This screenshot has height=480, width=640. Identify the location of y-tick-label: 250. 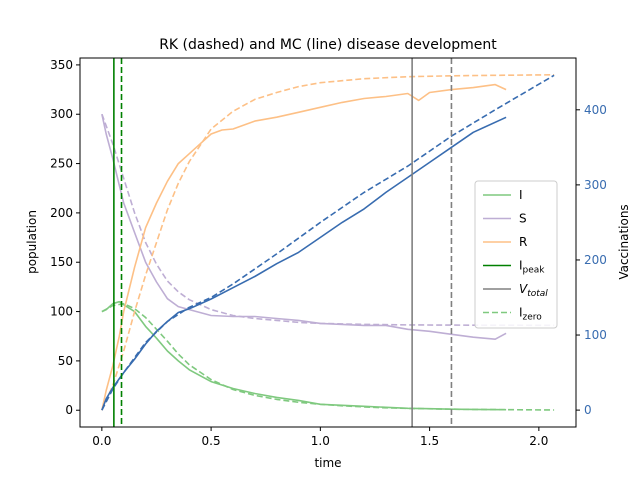
(61, 164).